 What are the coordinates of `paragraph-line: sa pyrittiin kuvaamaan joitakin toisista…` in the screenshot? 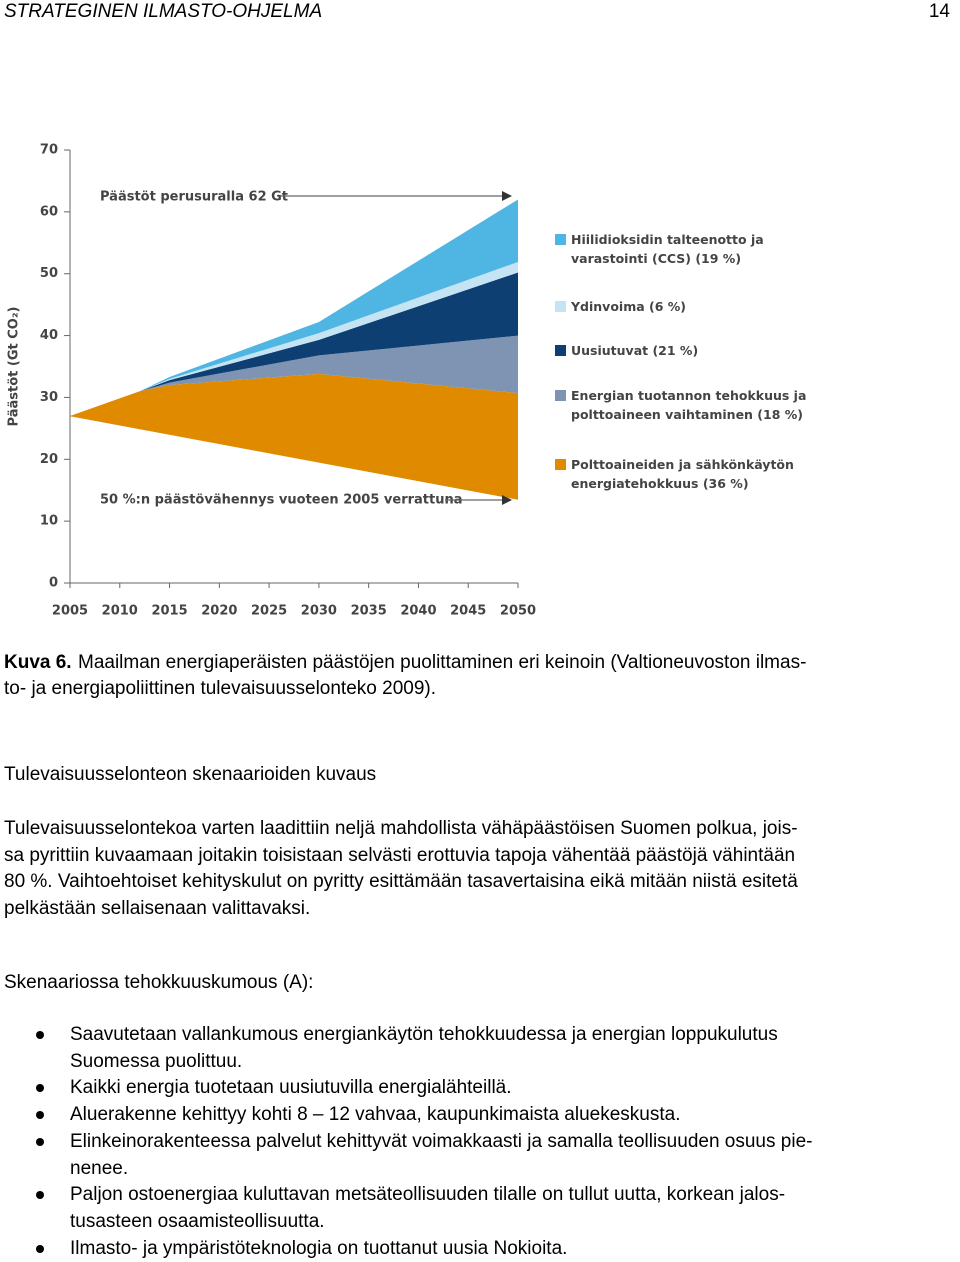 It's located at (400, 855).